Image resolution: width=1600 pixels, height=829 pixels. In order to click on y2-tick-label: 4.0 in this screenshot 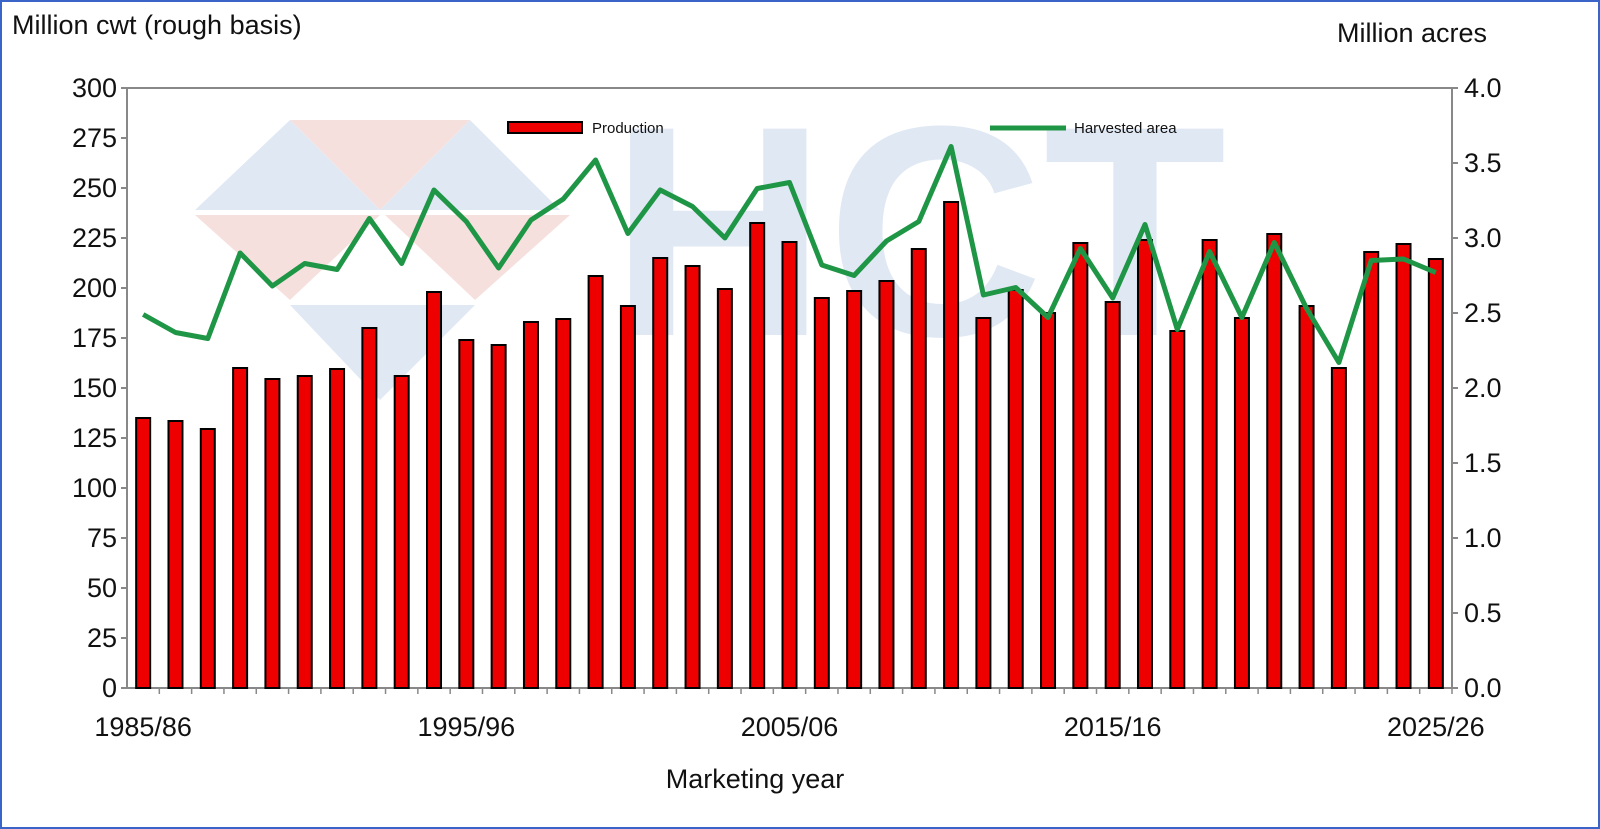, I will do `click(1483, 88)`.